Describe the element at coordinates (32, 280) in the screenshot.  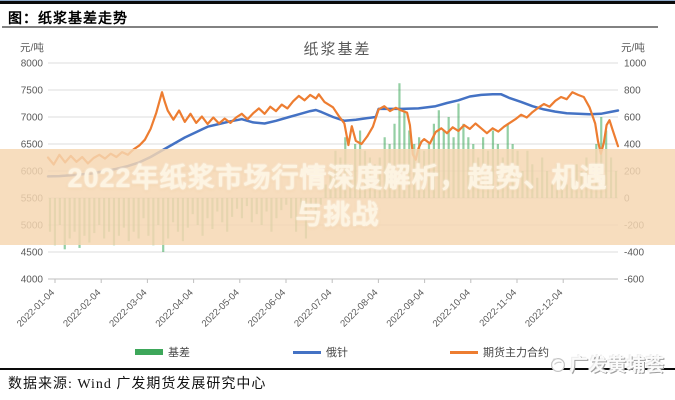
I see `svg-text: 4000` at that location.